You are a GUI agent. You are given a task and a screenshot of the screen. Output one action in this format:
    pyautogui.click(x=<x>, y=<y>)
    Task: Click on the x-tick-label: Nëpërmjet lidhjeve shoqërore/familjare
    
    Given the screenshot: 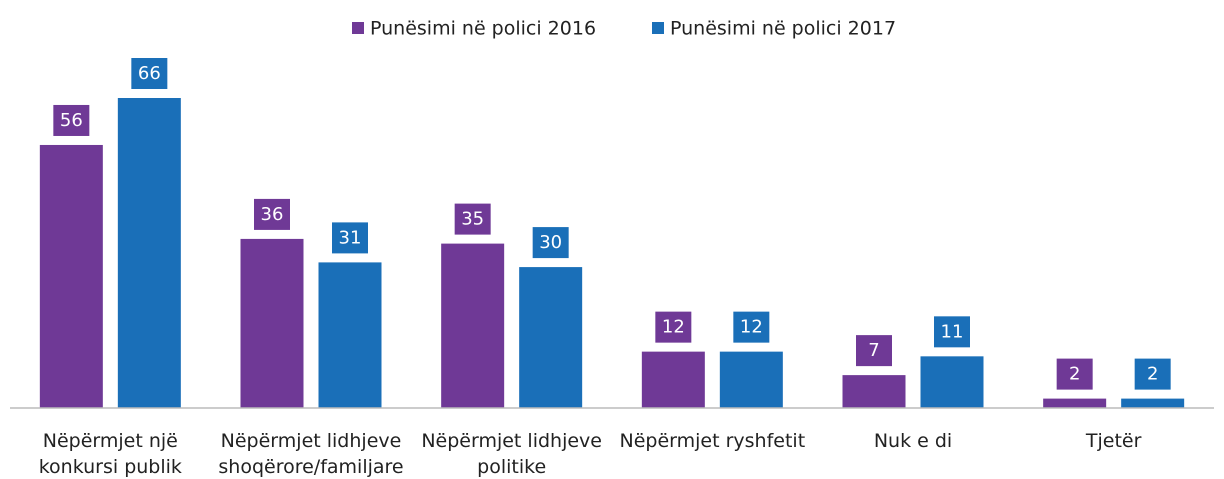 What is the action you would take?
    pyautogui.click(x=310, y=454)
    